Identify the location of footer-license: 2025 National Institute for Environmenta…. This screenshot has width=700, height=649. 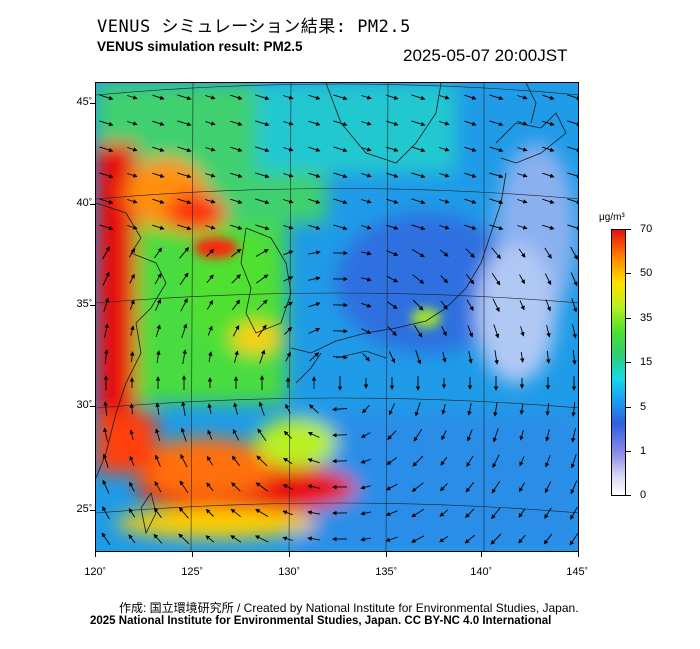
(321, 621).